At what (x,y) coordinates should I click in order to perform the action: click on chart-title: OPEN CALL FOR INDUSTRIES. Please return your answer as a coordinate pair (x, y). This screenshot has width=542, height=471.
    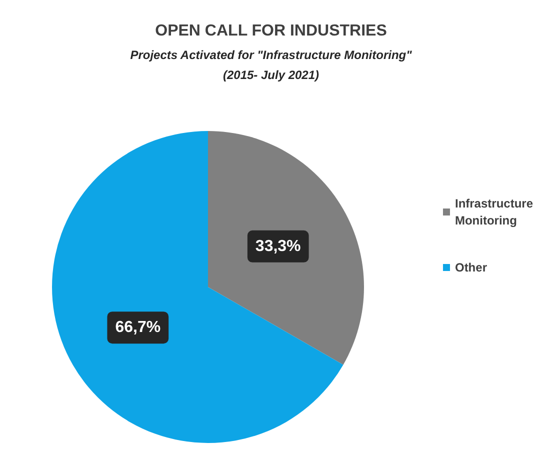
    Looking at the image, I should click on (271, 31).